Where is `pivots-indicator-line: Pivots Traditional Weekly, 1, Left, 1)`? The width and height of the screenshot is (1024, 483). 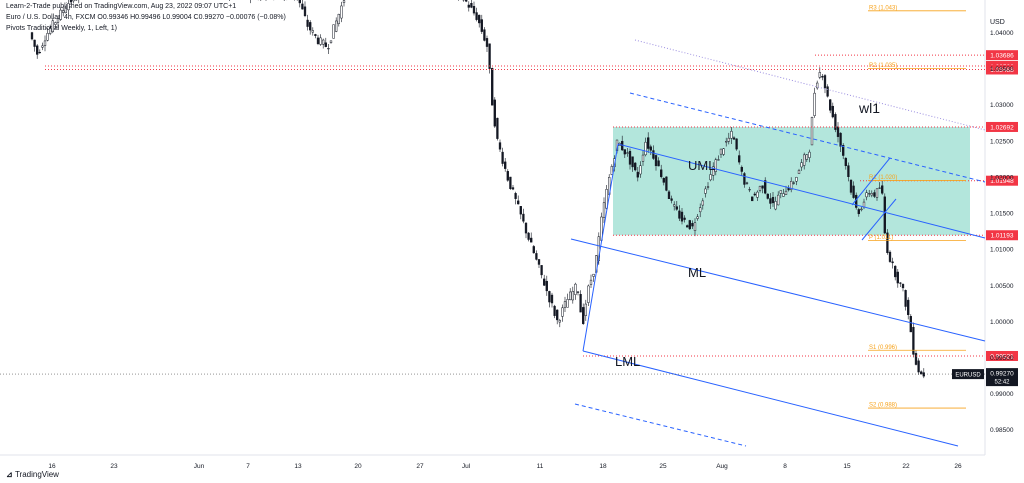
pivots-indicator-line: Pivots Traditional Weekly, 1, Left, 1) is located at coordinates (62, 28).